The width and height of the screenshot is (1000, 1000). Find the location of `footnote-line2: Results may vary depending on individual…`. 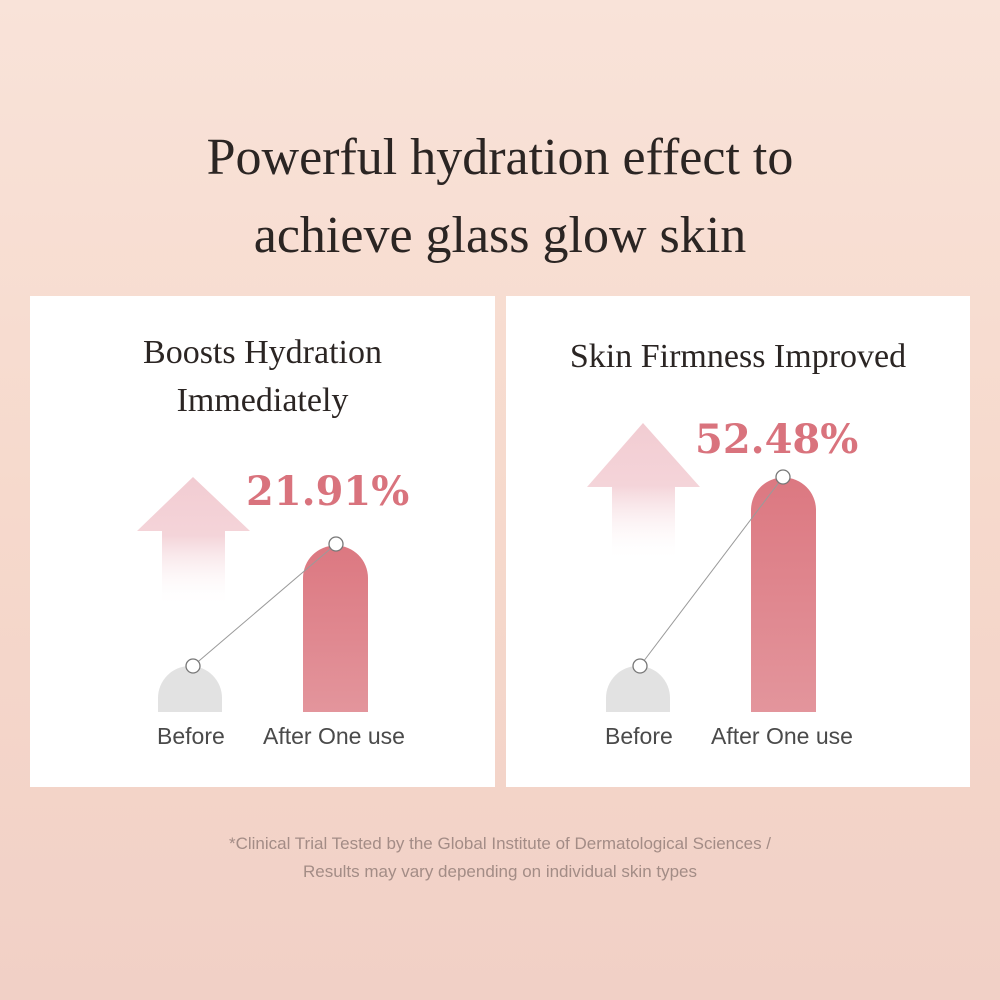

footnote-line2: Results may vary depending on individual… is located at coordinates (500, 871).